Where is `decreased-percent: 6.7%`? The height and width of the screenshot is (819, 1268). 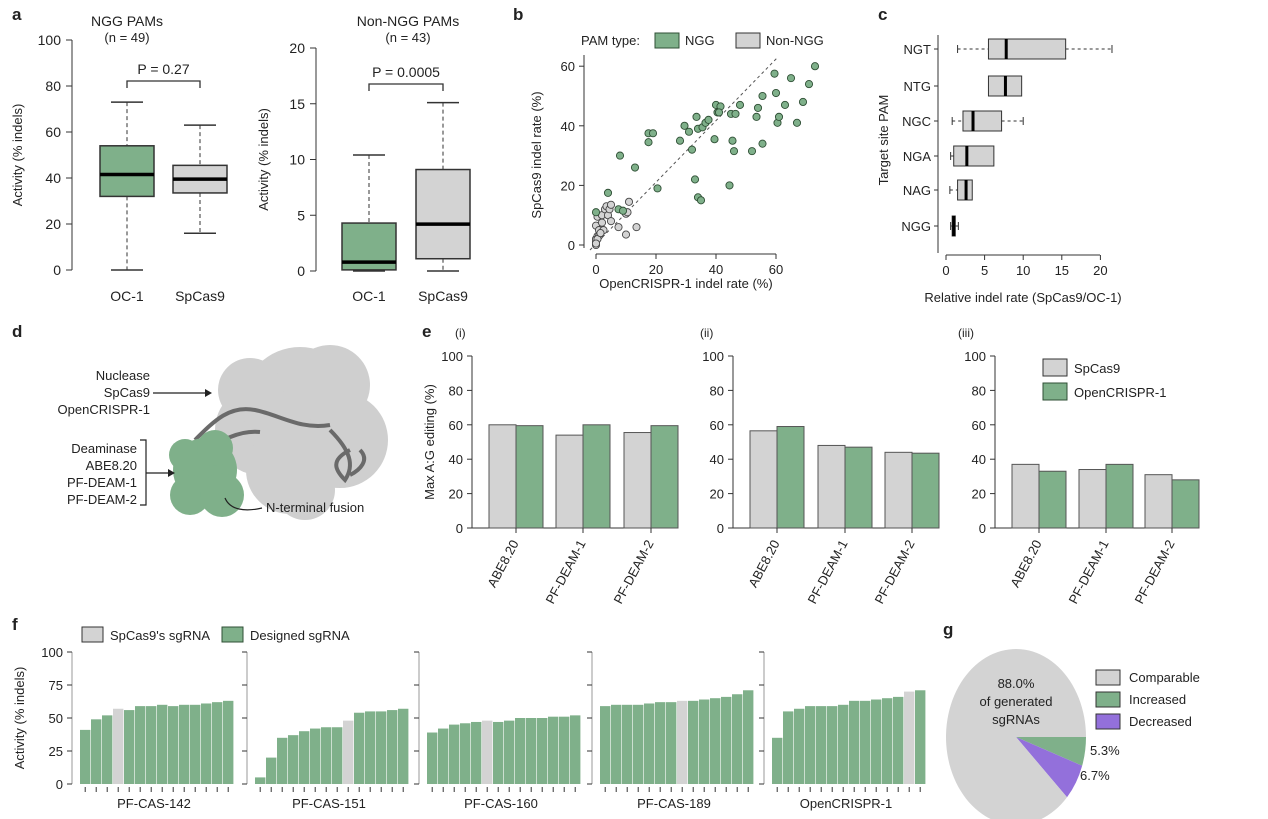
decreased-percent: 6.7% is located at coordinates (1095, 775).